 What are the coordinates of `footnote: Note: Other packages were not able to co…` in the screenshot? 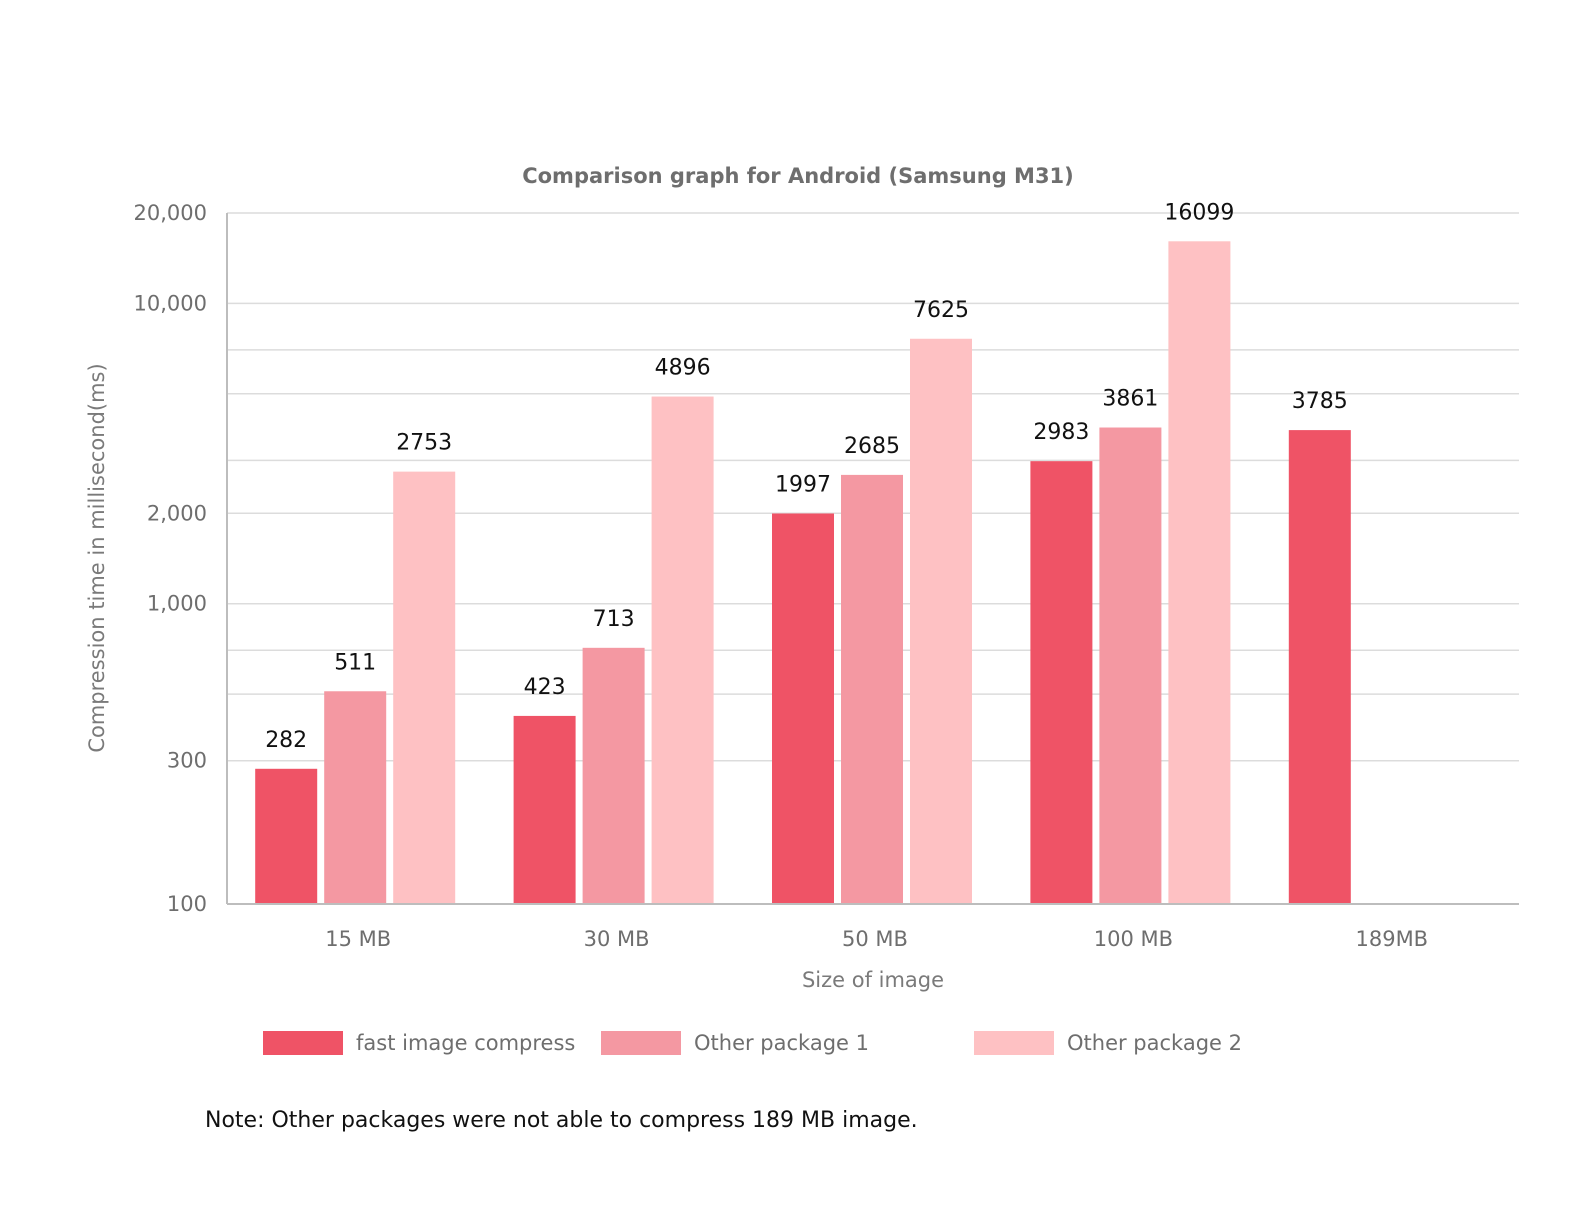 It's located at (561, 1120).